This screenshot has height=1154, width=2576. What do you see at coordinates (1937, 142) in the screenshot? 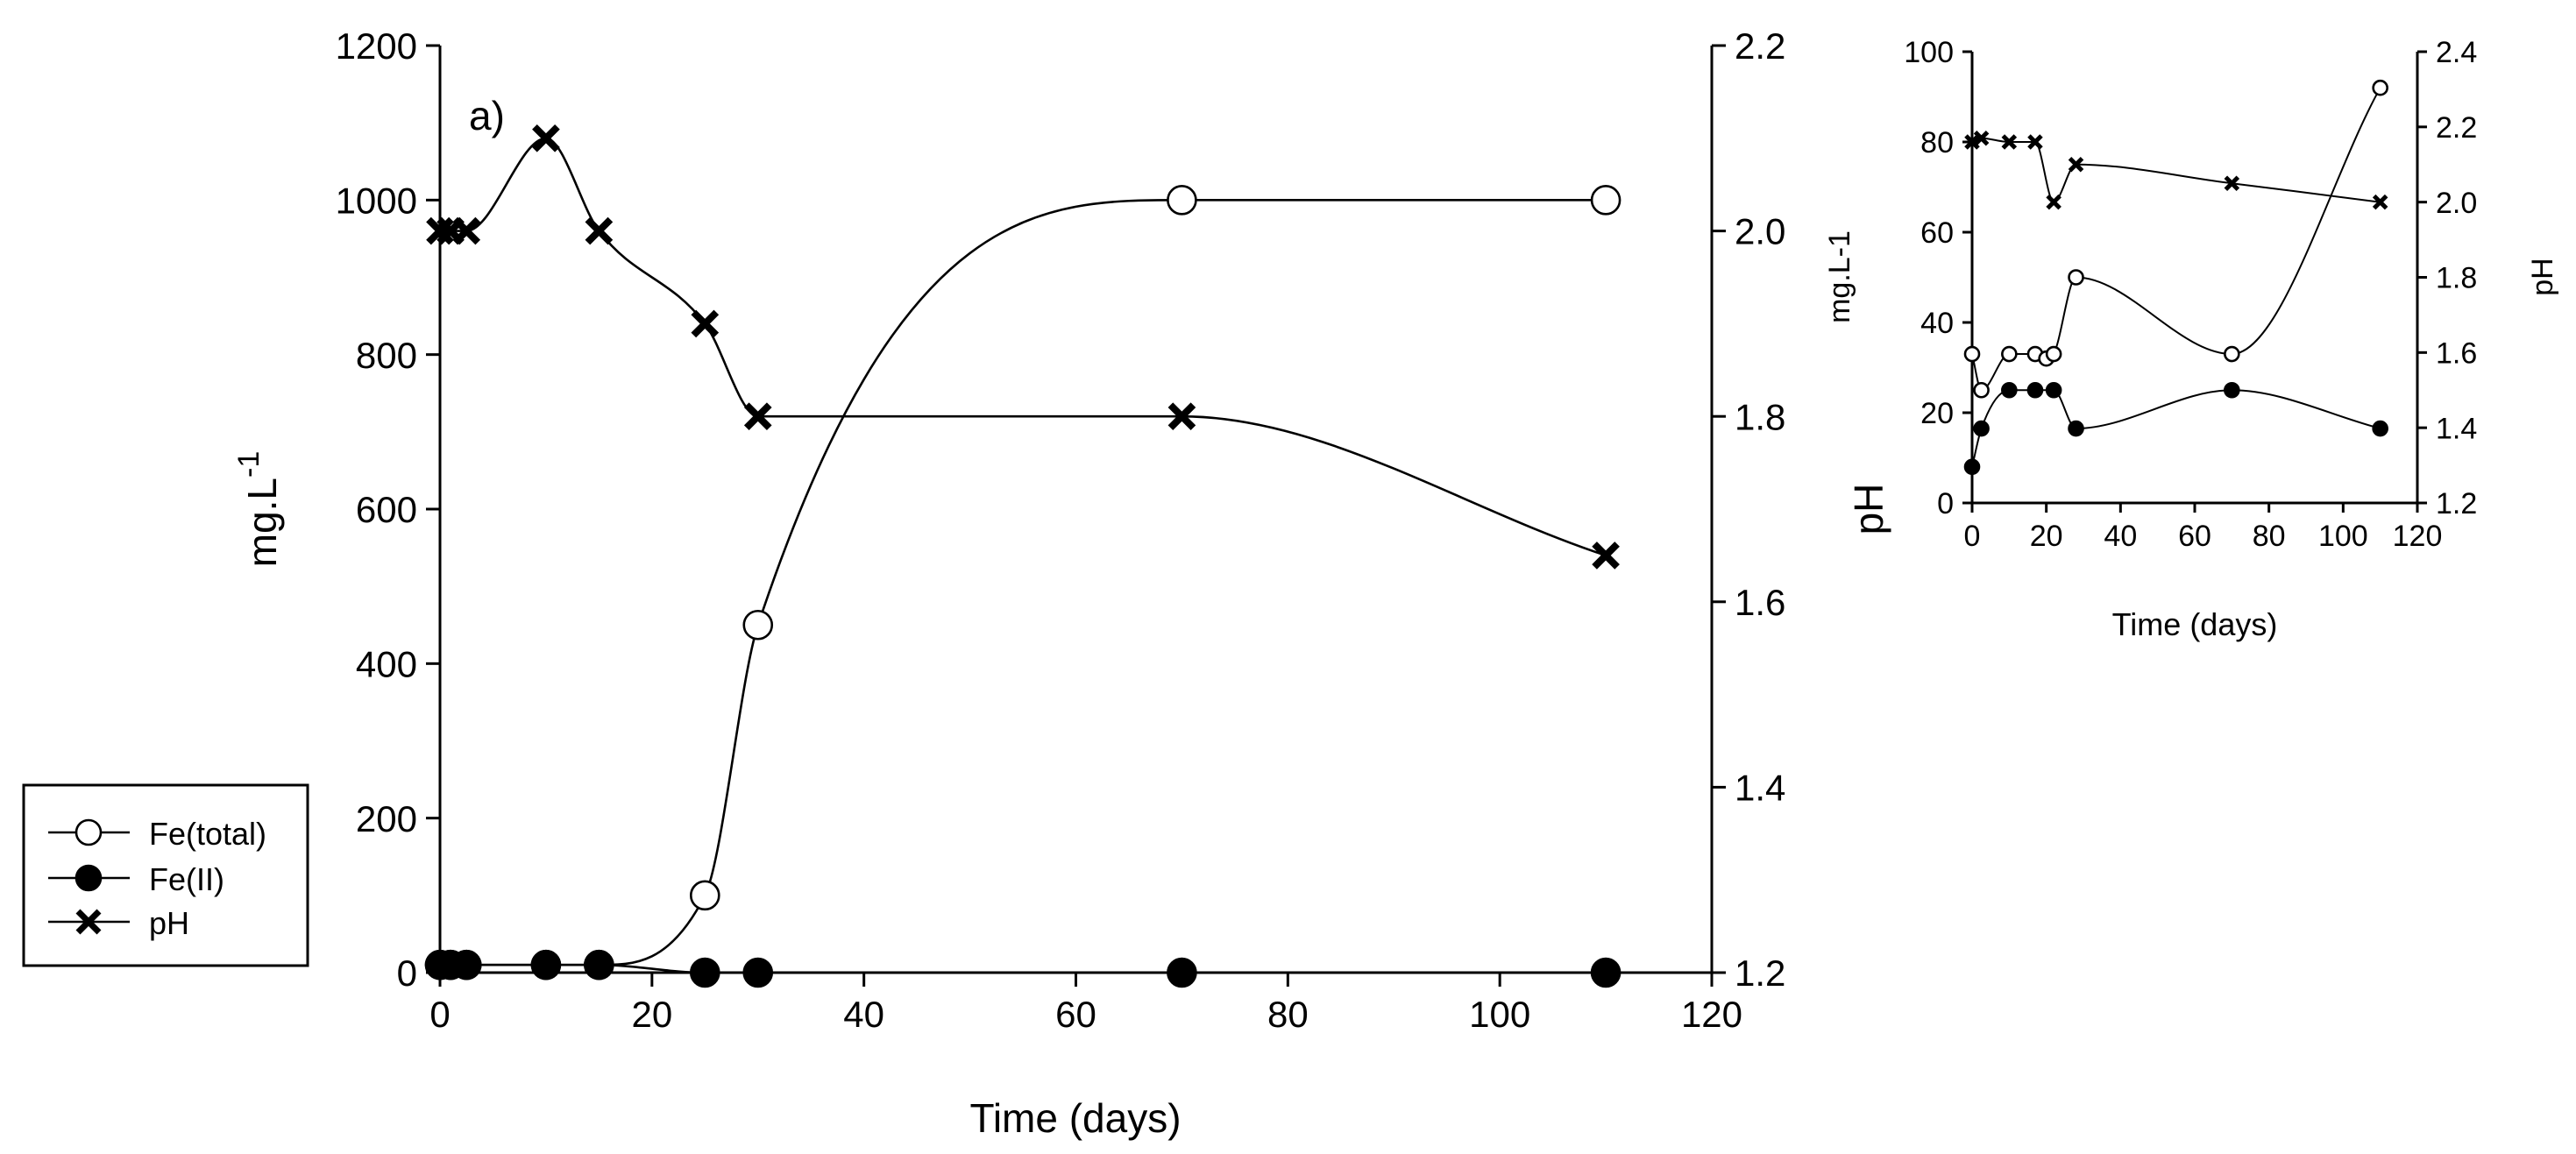
I see `inset-y-left-tick-label: 80` at bounding box center [1937, 142].